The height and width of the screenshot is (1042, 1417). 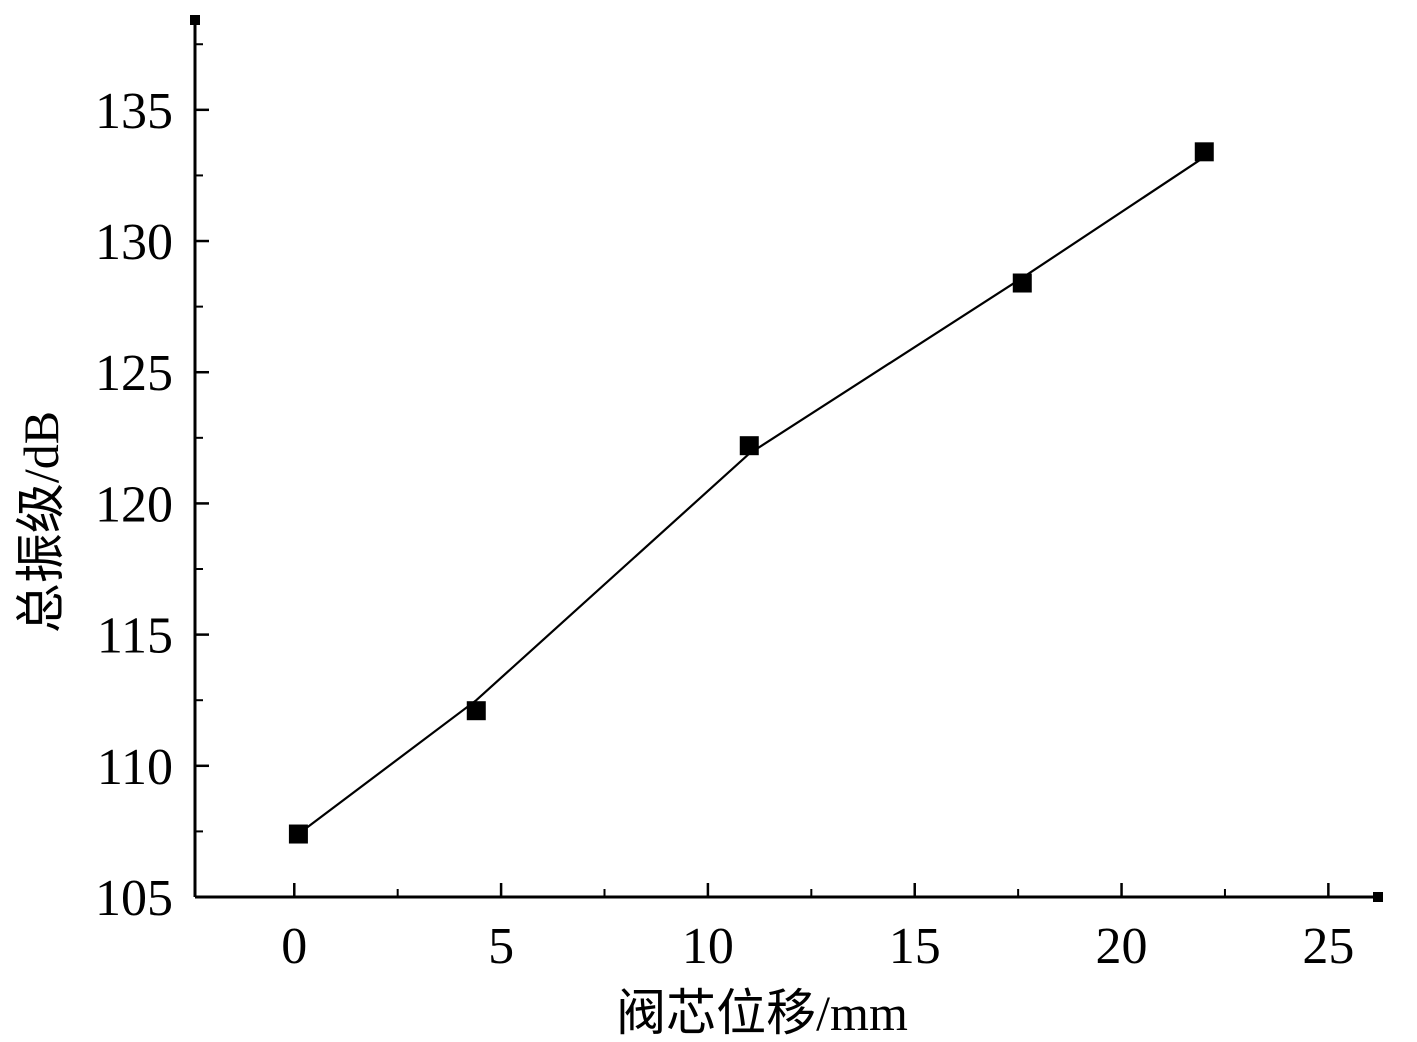 What do you see at coordinates (1122, 946) in the screenshot?
I see `x-tick-label: 20` at bounding box center [1122, 946].